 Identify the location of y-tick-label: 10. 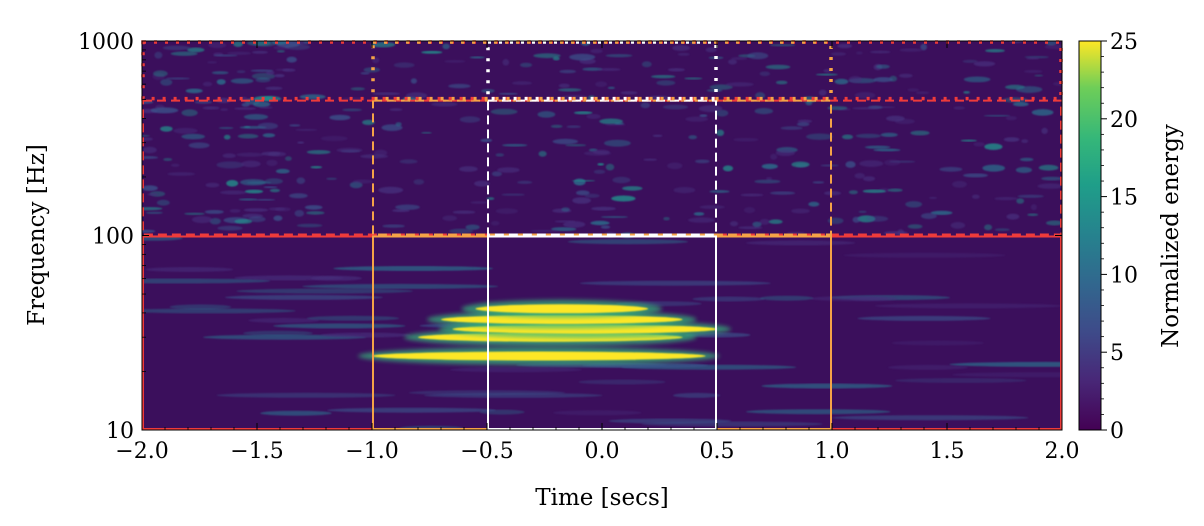
(120, 431).